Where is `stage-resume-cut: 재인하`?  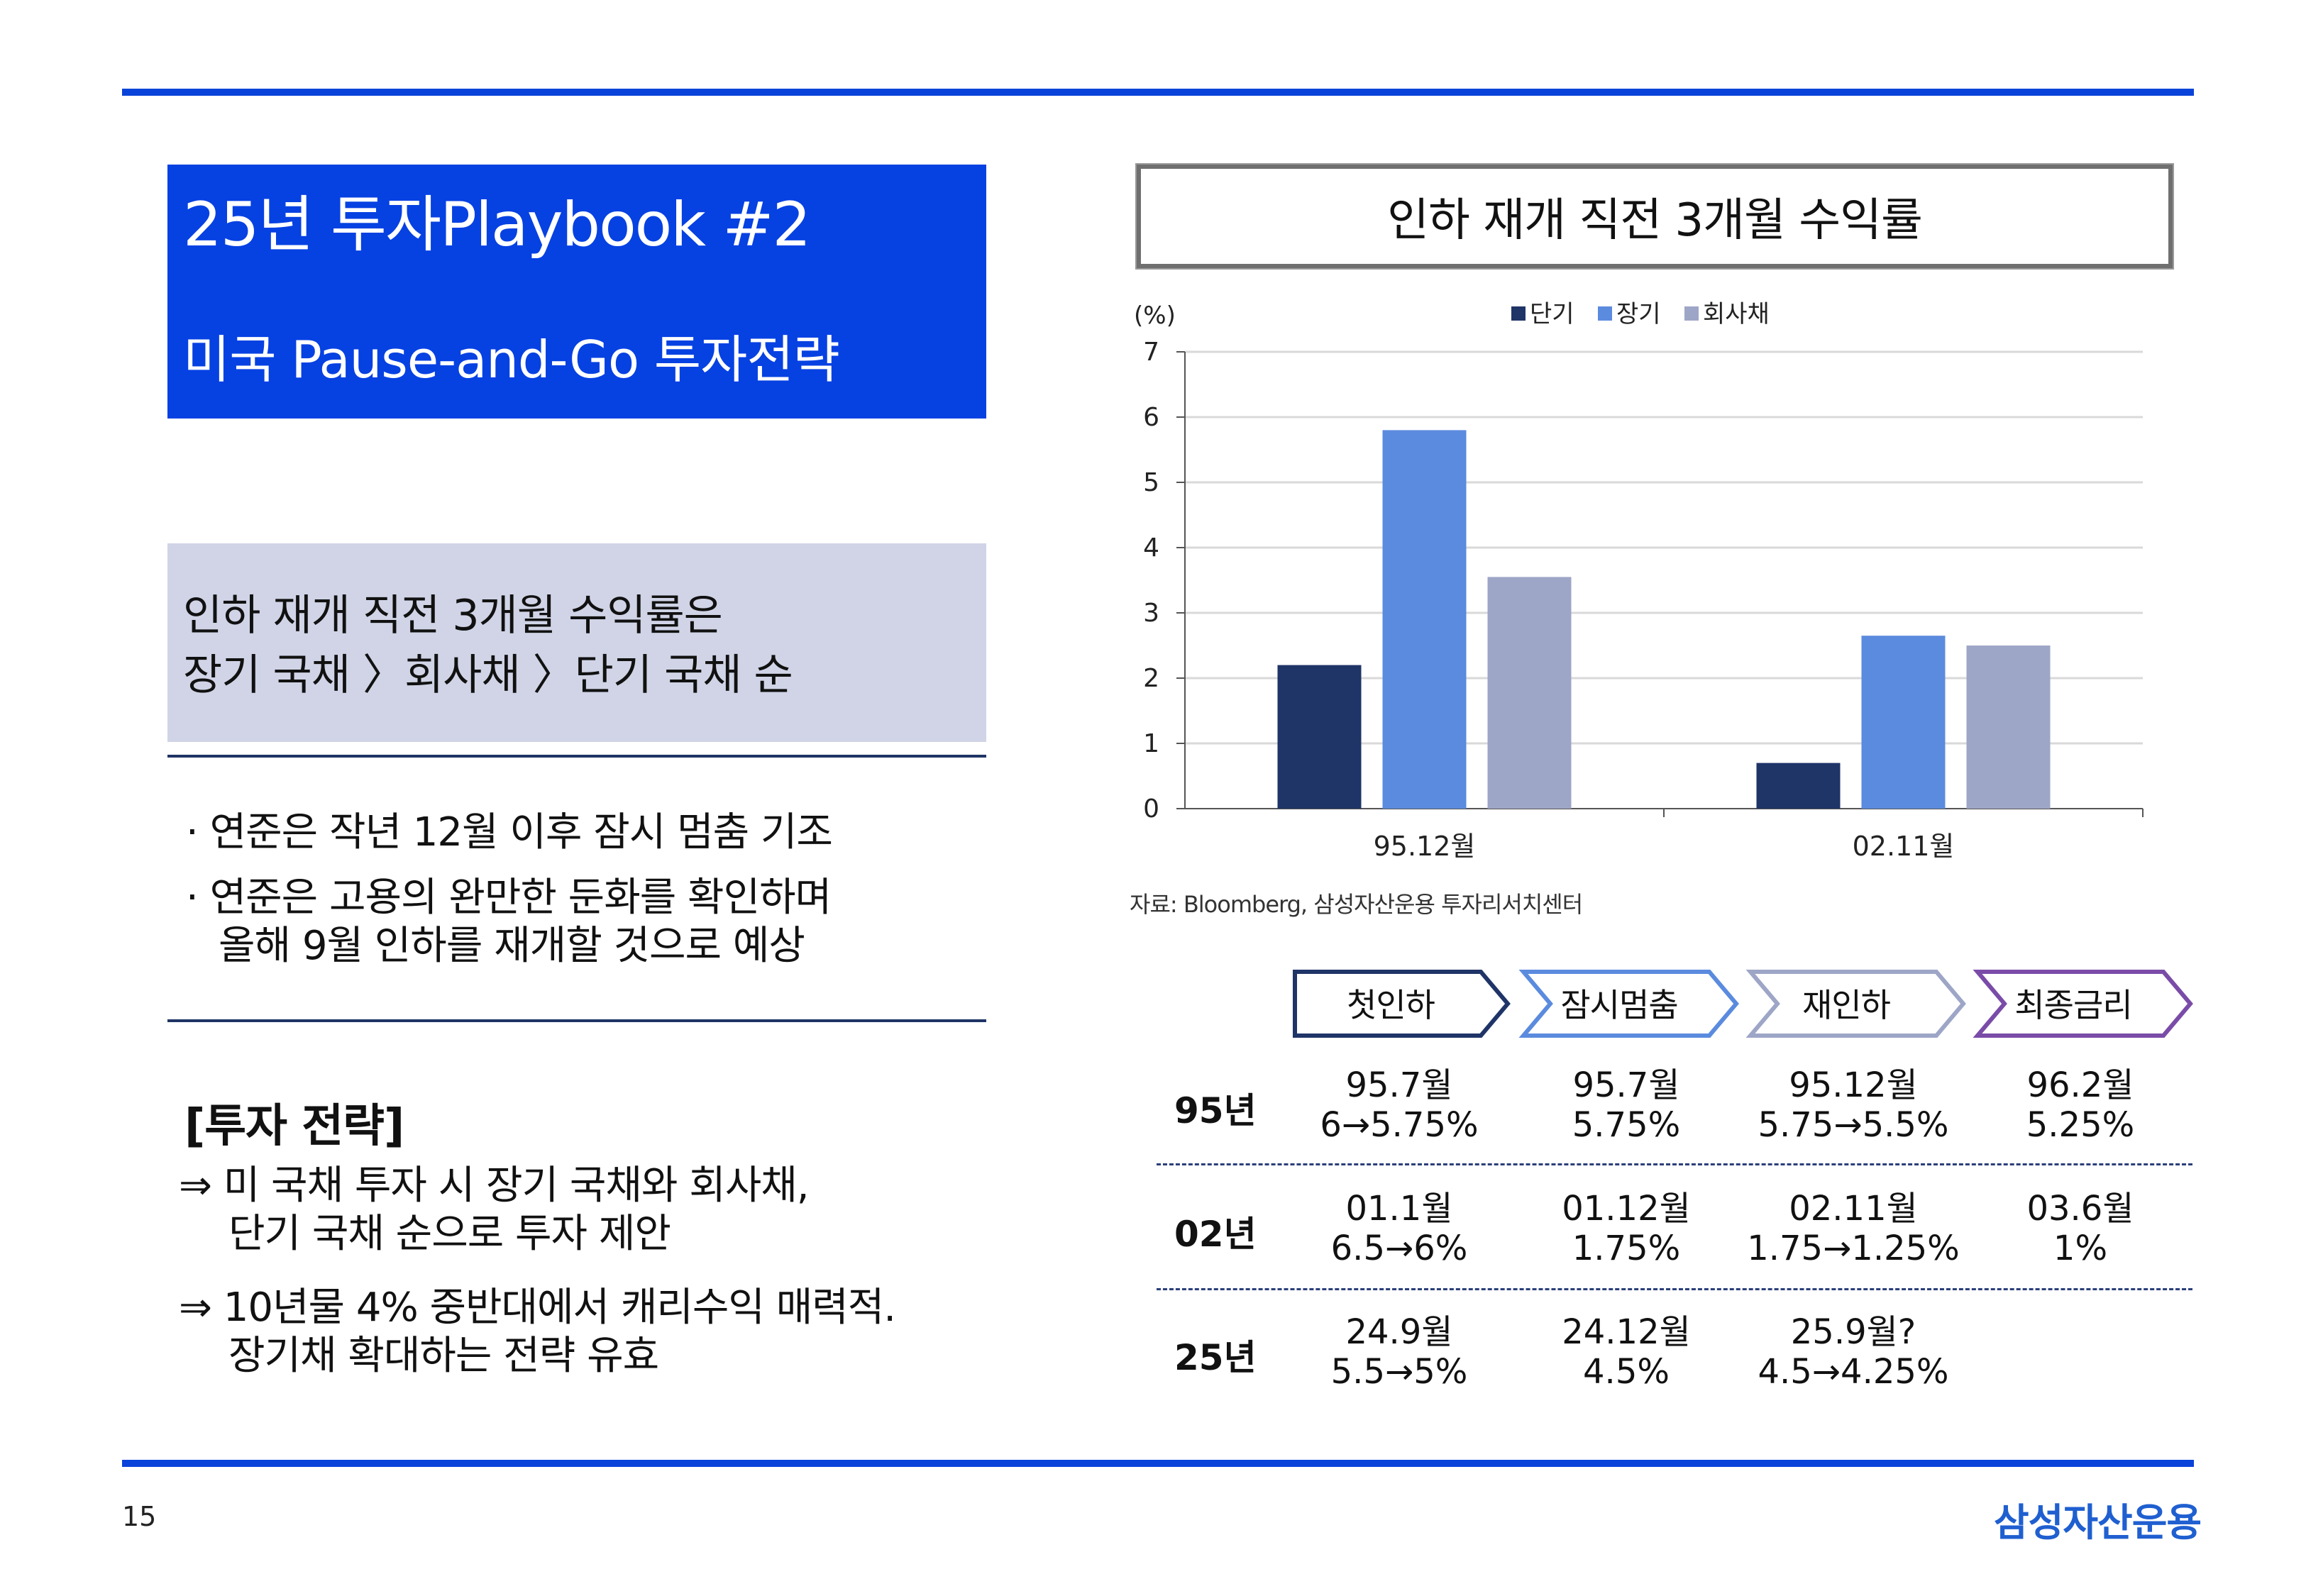
stage-resume-cut: 재인하 is located at coordinates (1847, 1005).